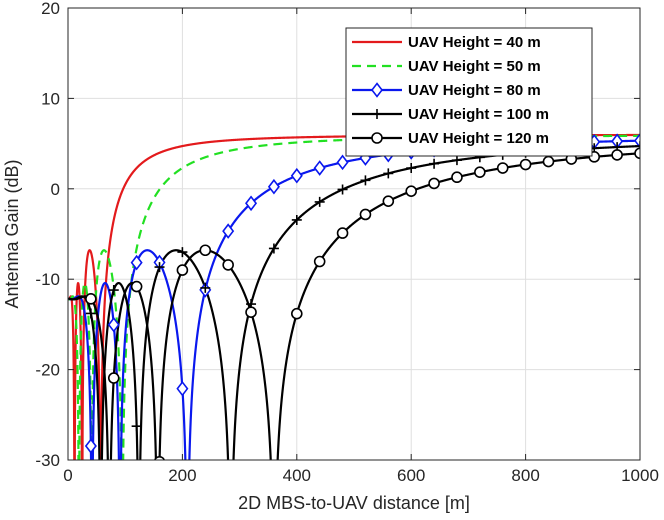  Describe the element at coordinates (50, 9) in the screenshot. I see `y-tick-label: 20` at that location.